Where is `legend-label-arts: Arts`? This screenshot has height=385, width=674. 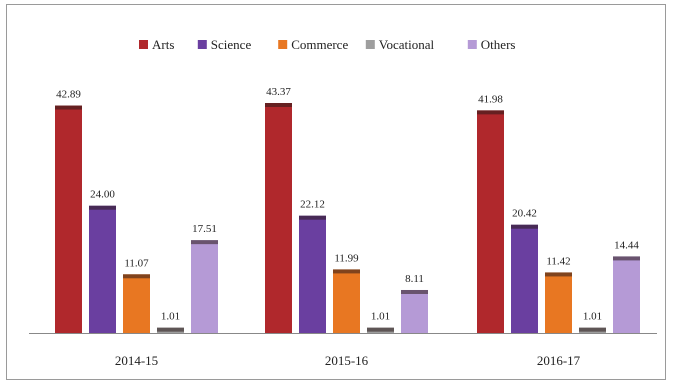
legend-label-arts: Arts is located at coordinates (163, 44).